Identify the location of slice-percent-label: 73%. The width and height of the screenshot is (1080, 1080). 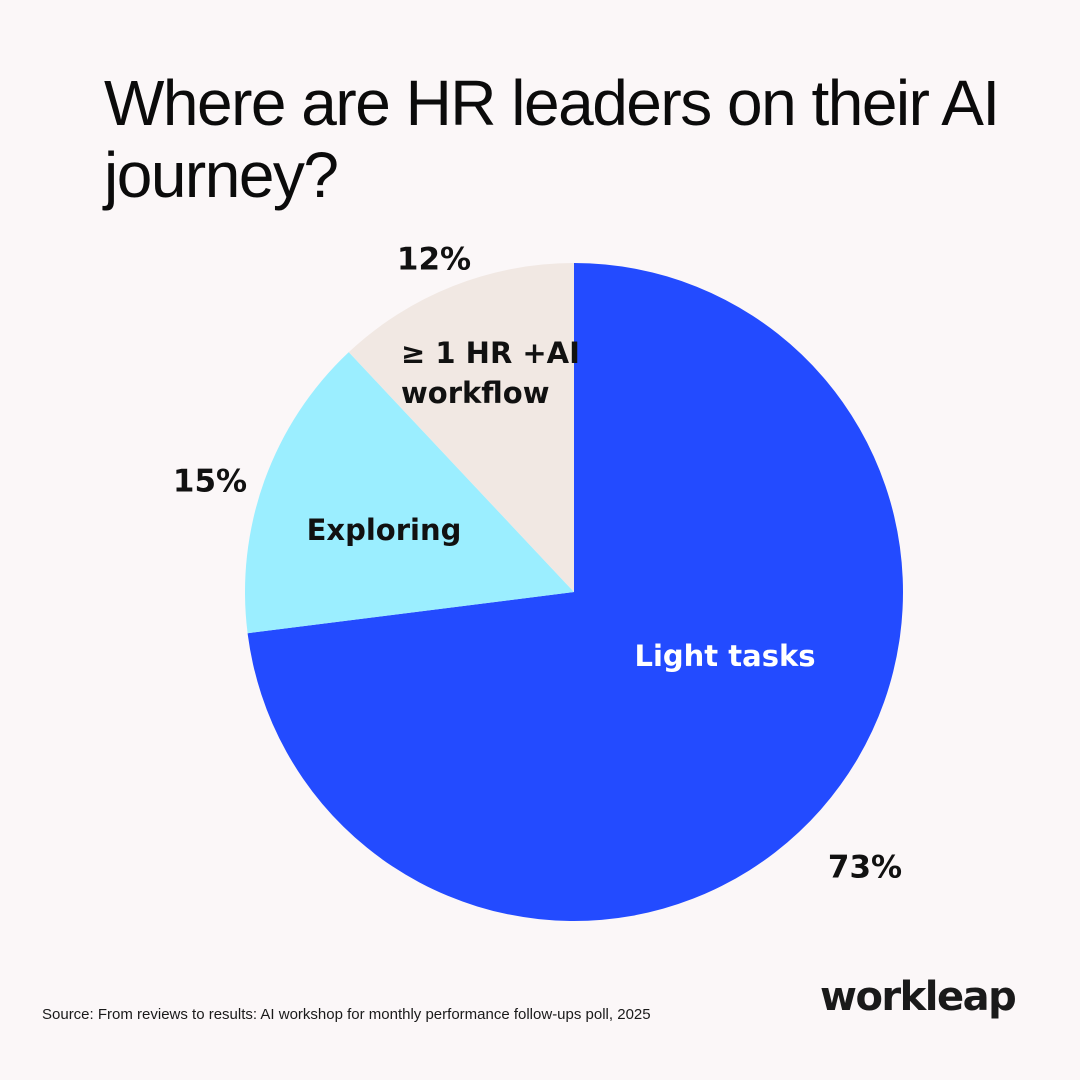
(865, 868).